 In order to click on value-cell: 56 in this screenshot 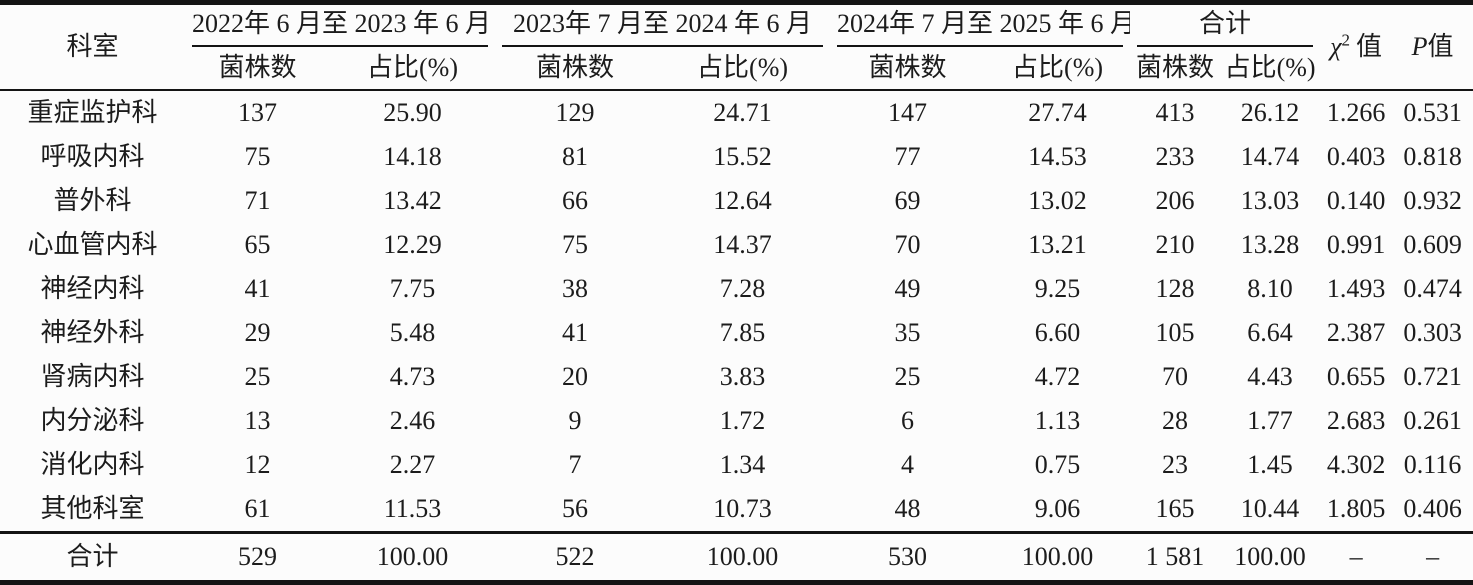, I will do `click(575, 508)`.